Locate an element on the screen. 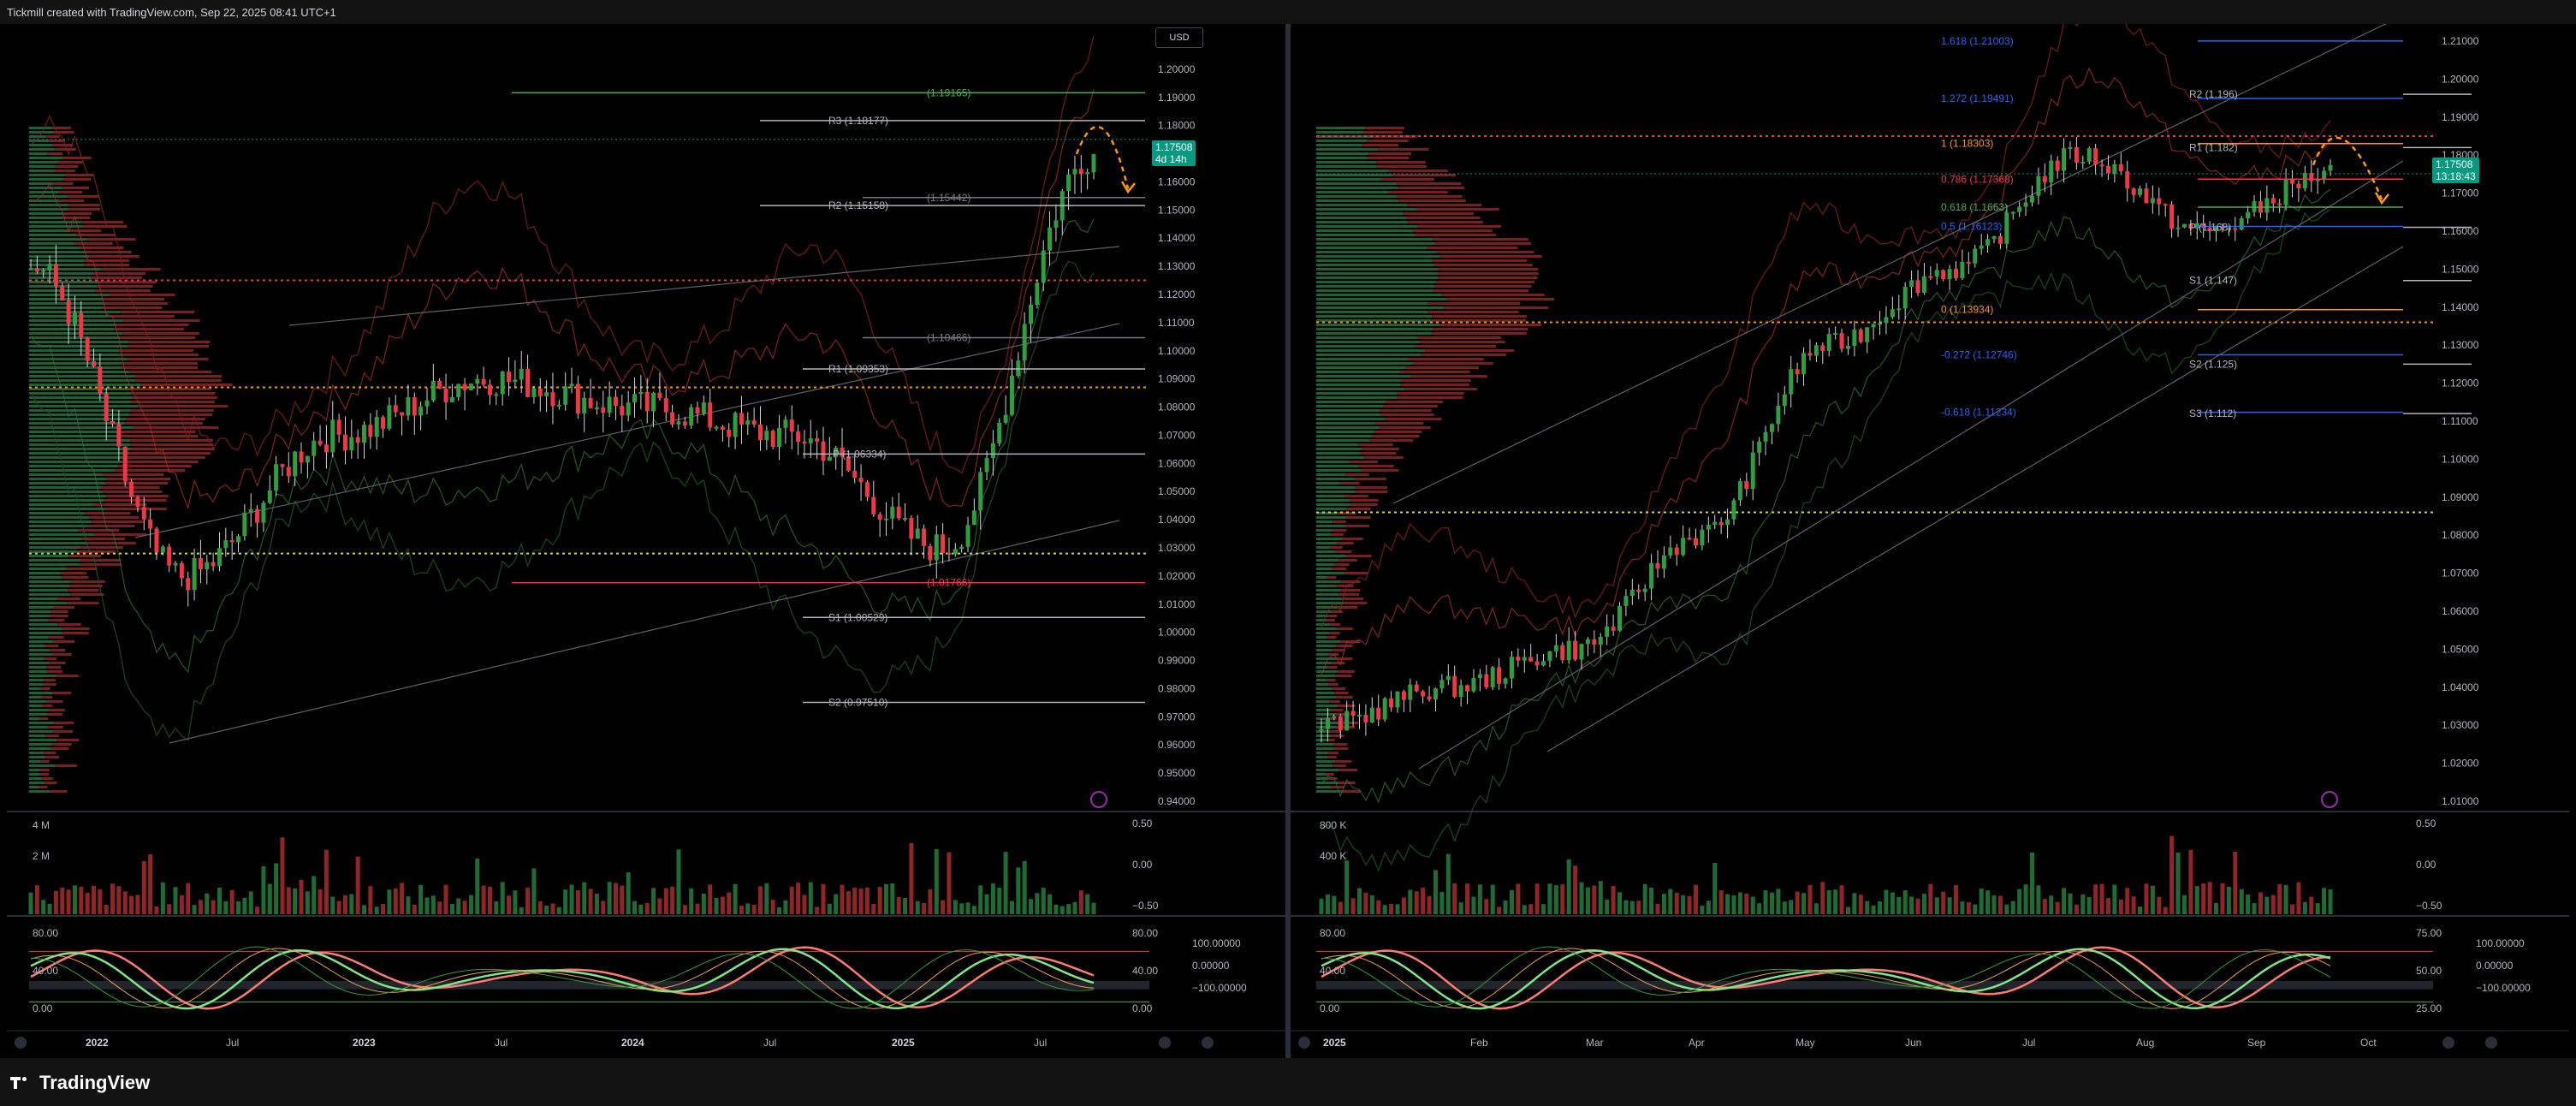 Image resolution: width=2576 pixels, height=1106 pixels. price-axis-label: 1.06000 is located at coordinates (1177, 463).